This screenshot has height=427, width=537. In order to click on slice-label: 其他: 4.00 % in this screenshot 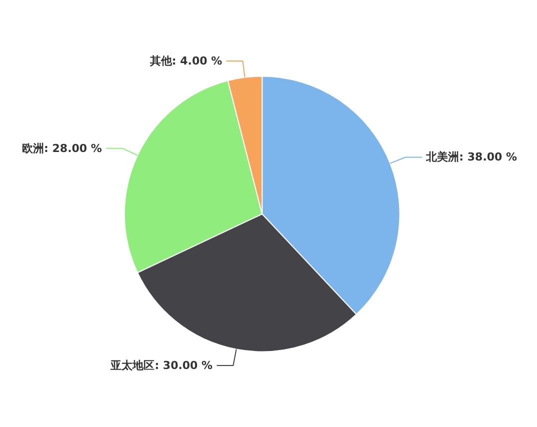, I will do `click(185, 61)`.